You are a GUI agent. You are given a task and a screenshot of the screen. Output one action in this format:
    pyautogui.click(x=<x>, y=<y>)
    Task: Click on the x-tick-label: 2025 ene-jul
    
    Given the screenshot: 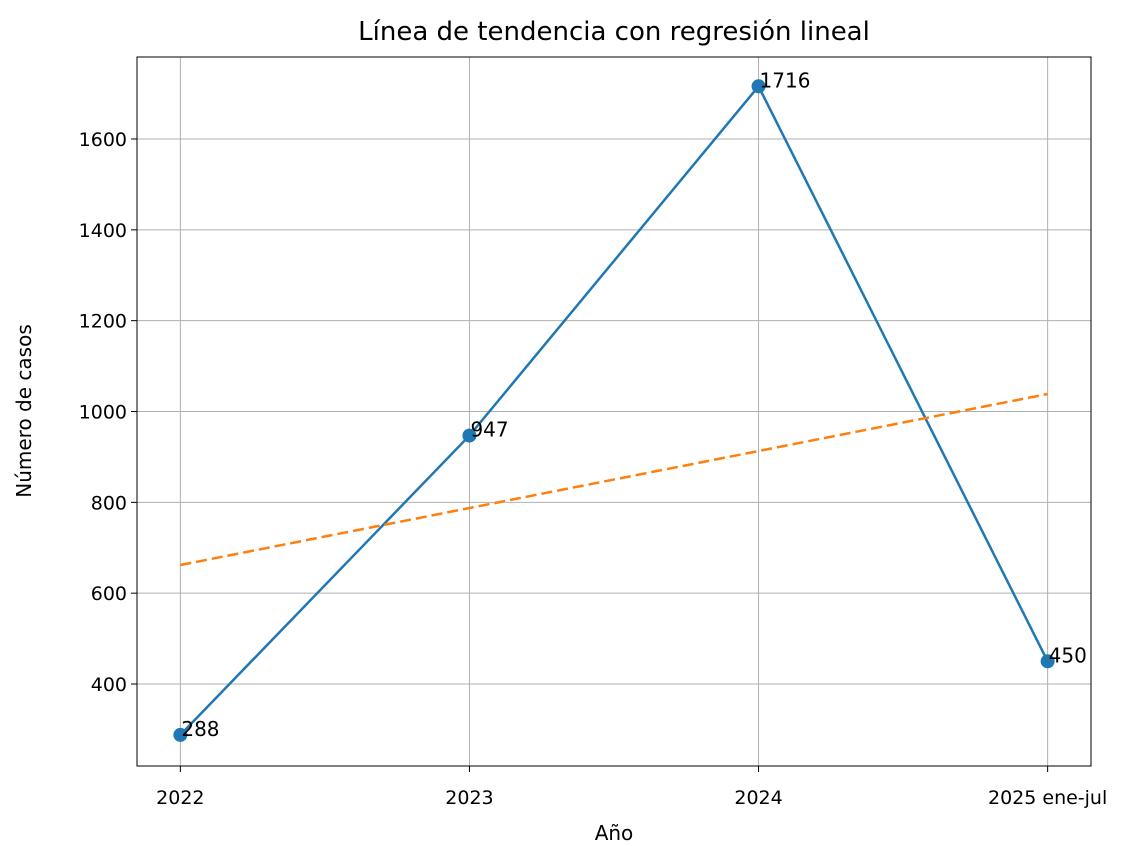 What is the action you would take?
    pyautogui.click(x=1047, y=798)
    